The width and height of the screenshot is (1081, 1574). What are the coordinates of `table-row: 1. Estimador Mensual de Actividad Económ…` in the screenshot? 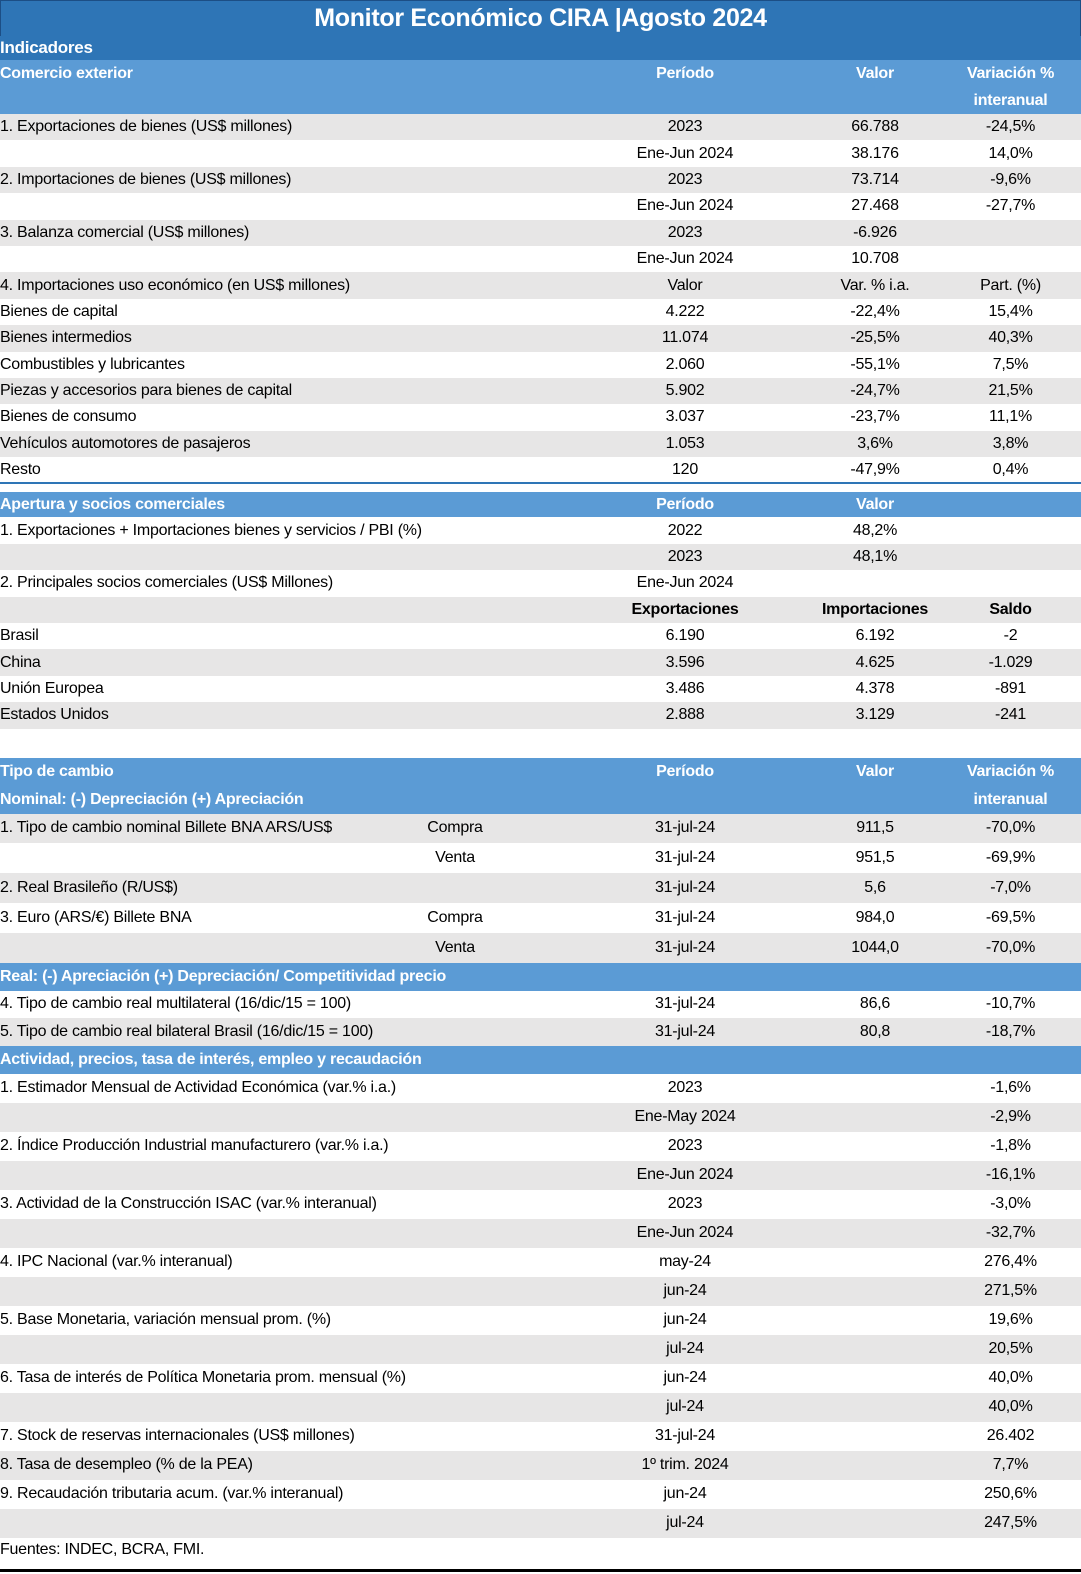 It's located at (540, 1088).